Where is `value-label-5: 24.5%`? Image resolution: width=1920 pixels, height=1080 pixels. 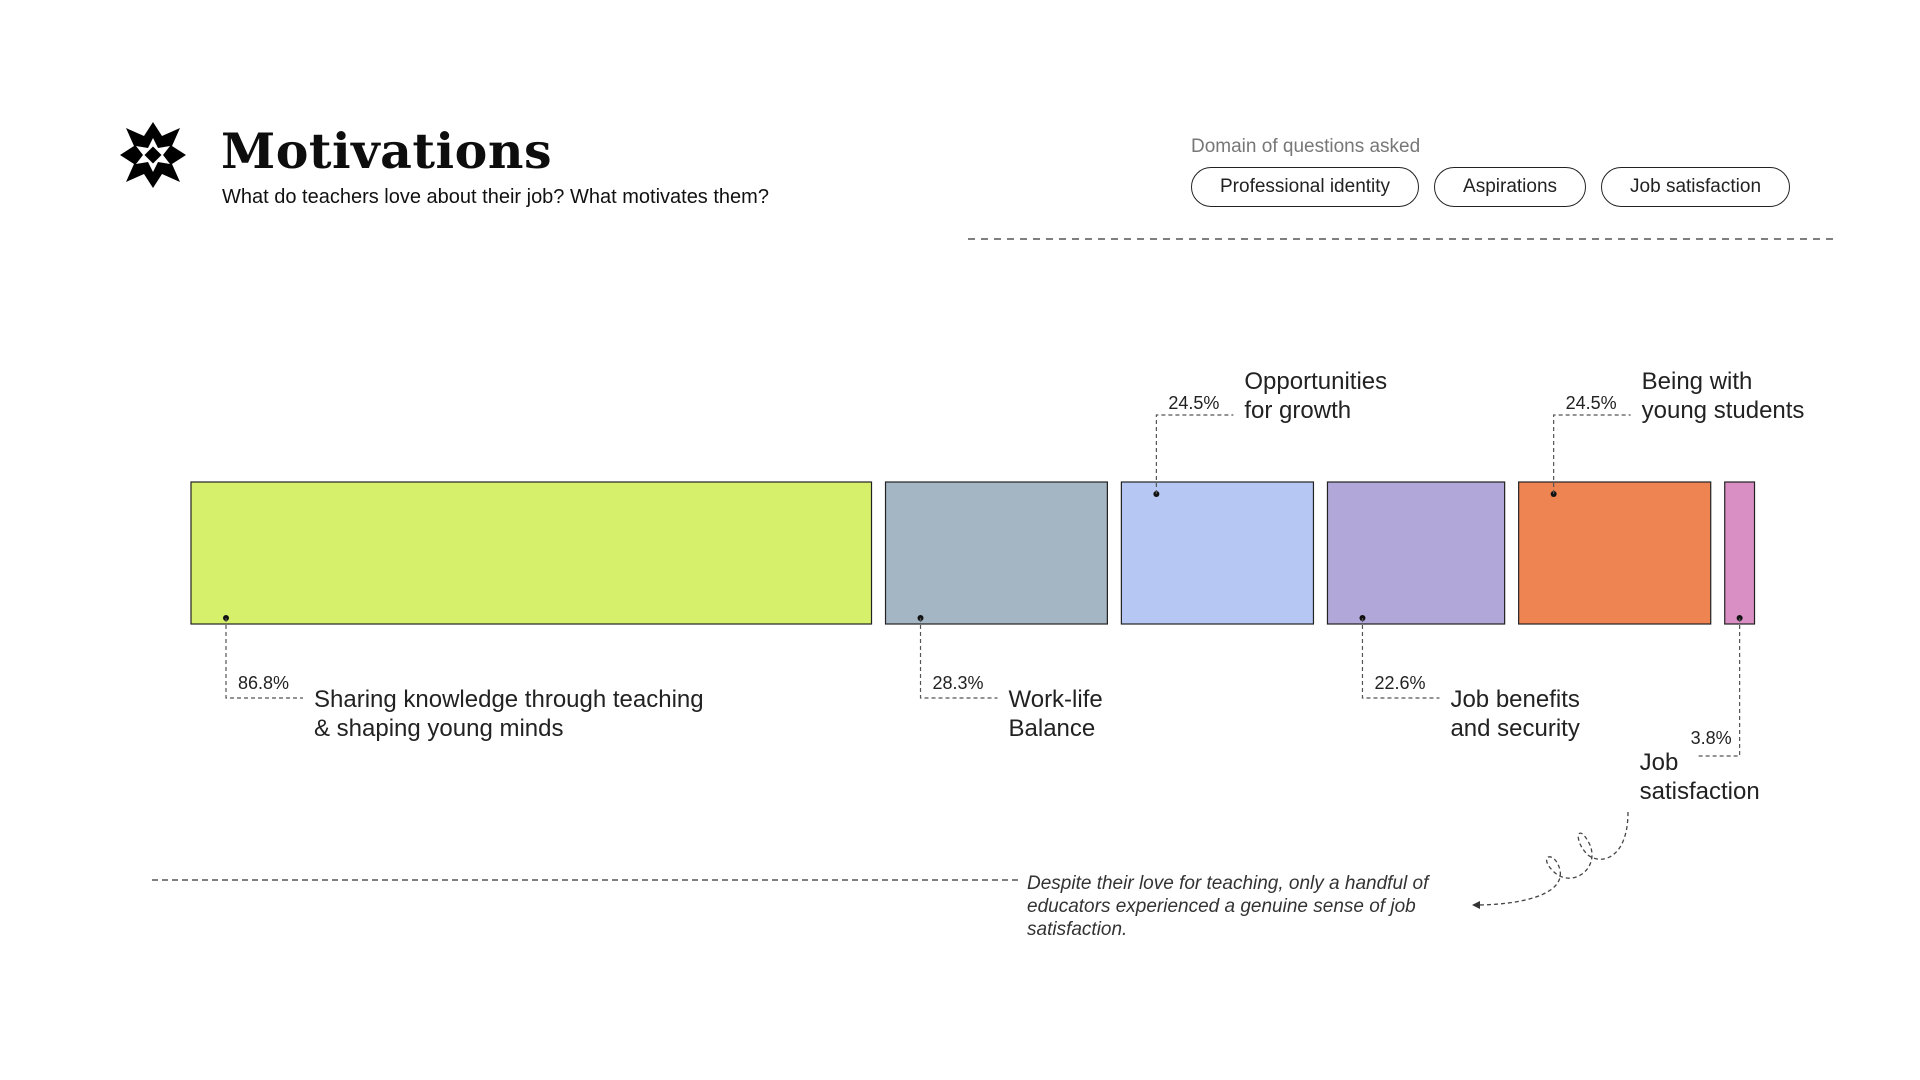 value-label-5: 24.5% is located at coordinates (1591, 403).